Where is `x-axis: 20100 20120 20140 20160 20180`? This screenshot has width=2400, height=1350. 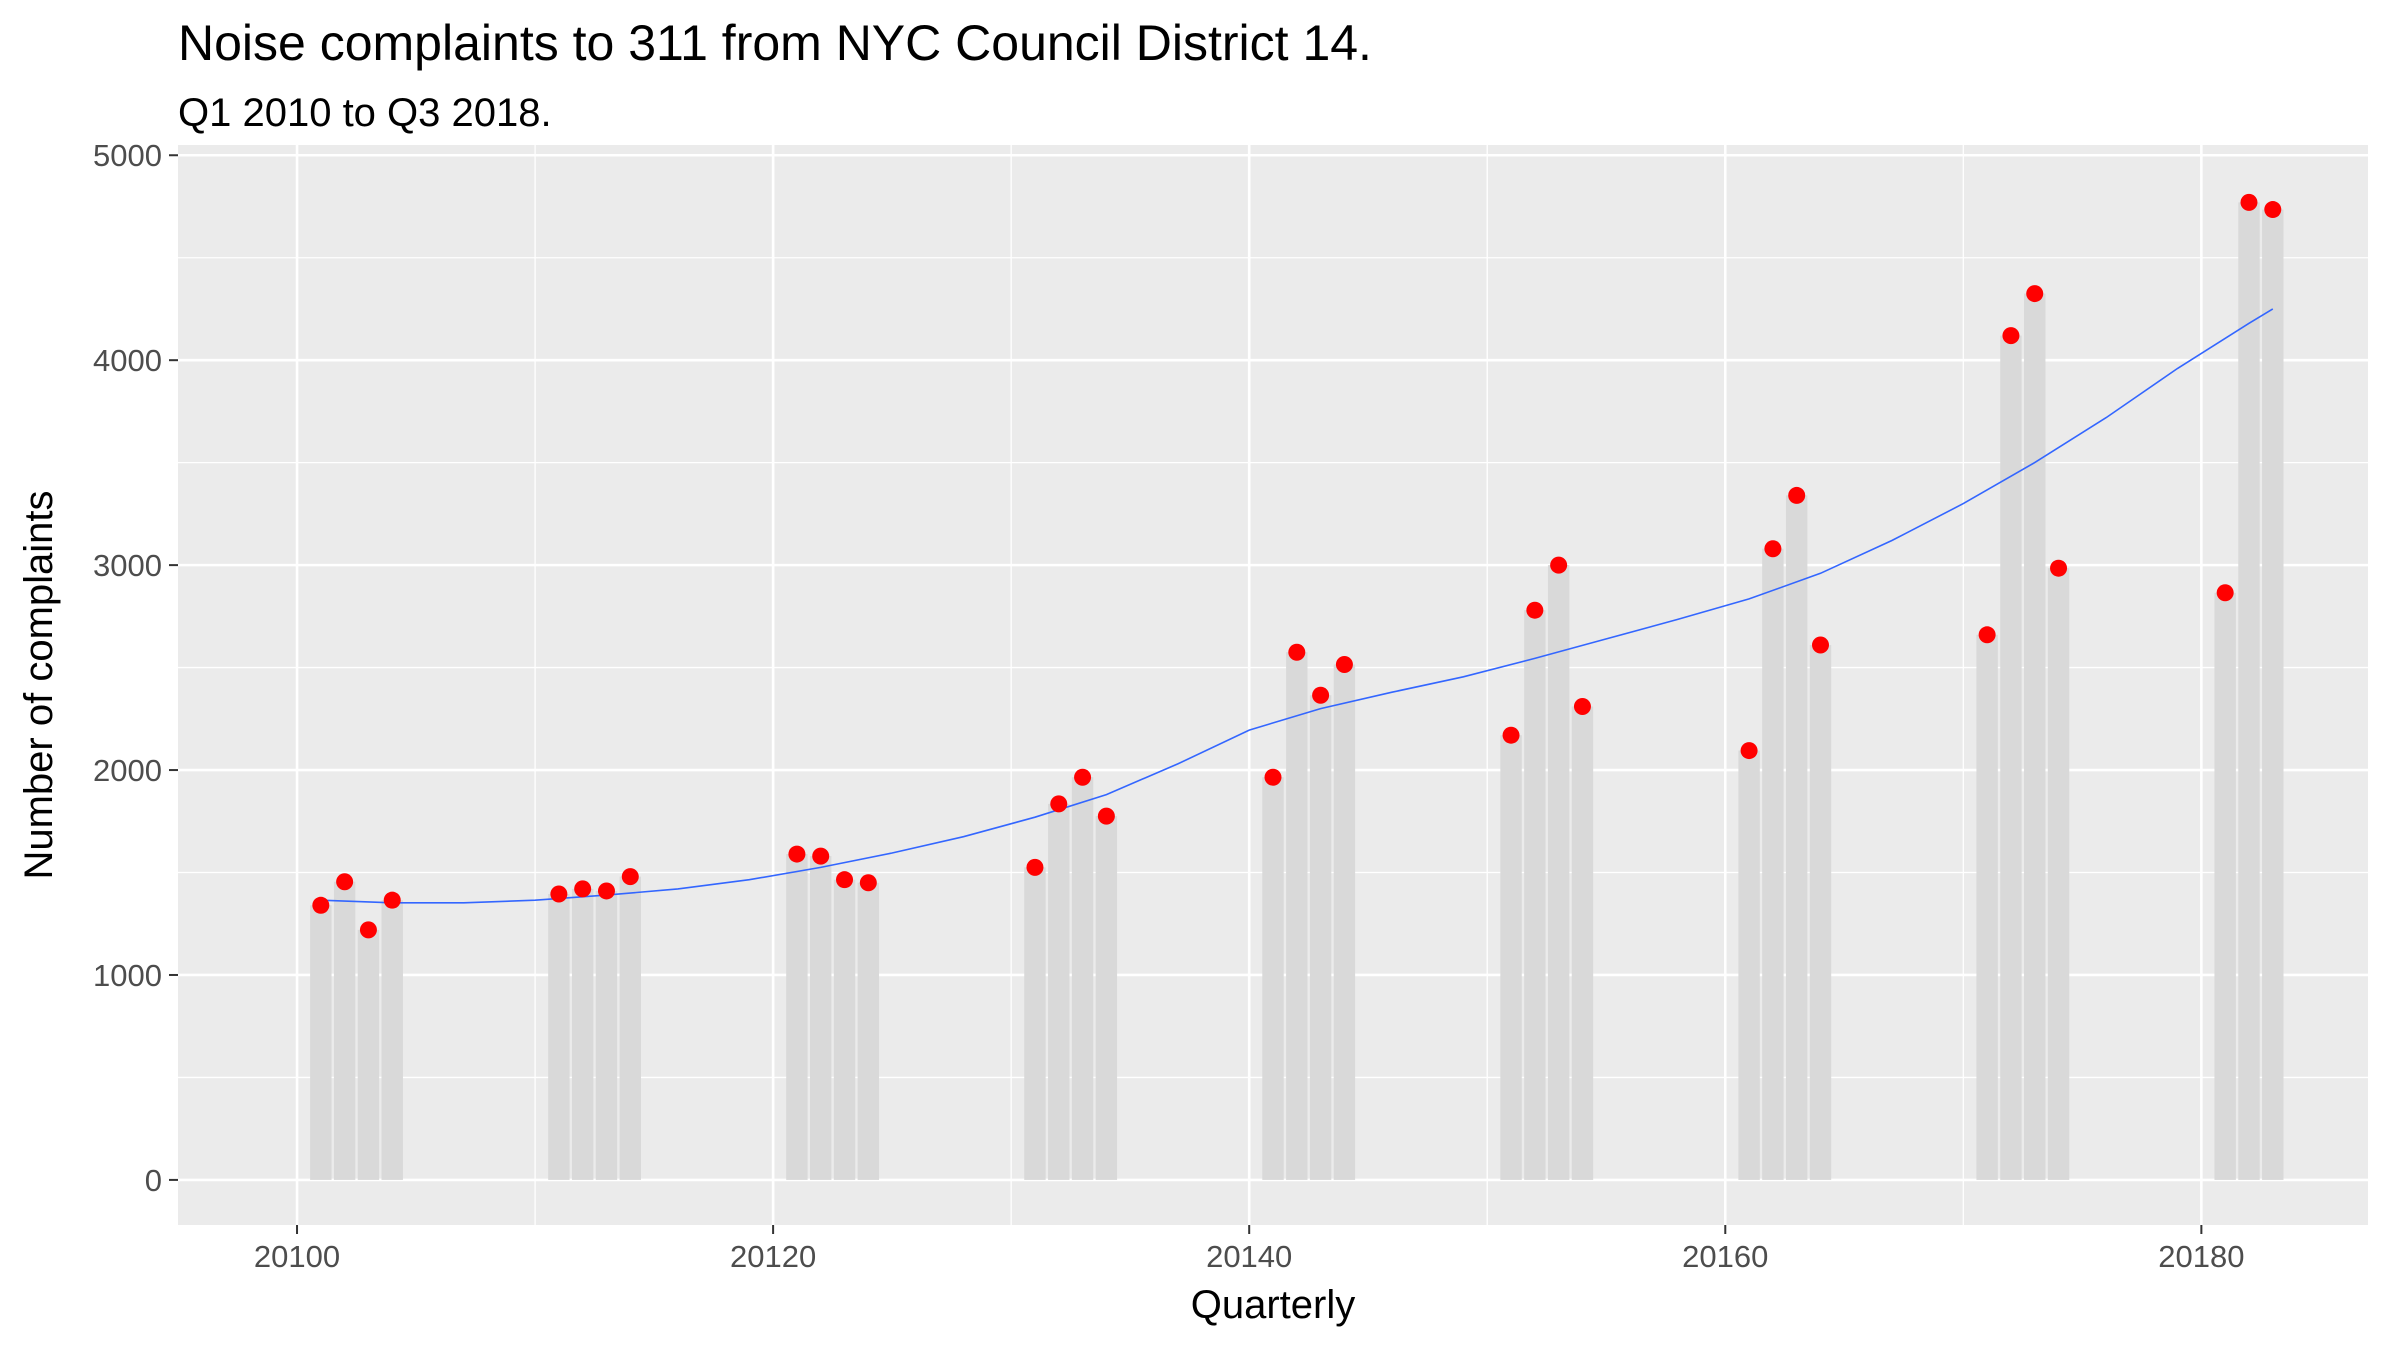 x-axis: 20100 20120 20140 20160 20180 is located at coordinates (1249, 1249).